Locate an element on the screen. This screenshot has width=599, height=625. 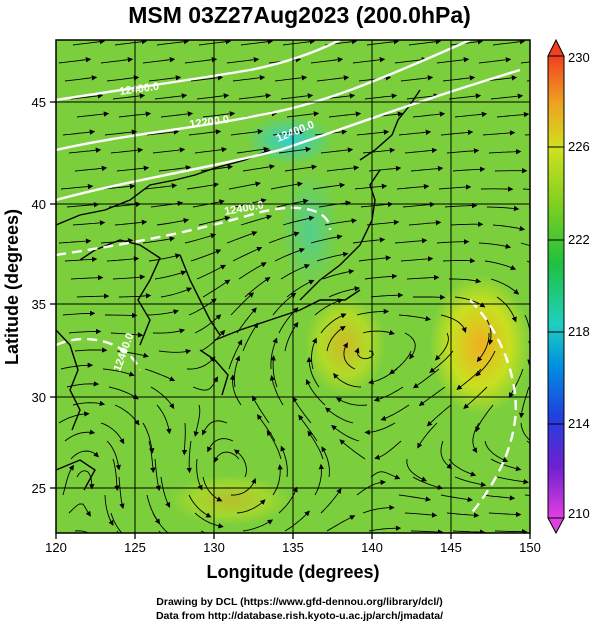
page-title: MSM 03Z27Aug2023 (200.0hPa) is located at coordinates (299, 15).